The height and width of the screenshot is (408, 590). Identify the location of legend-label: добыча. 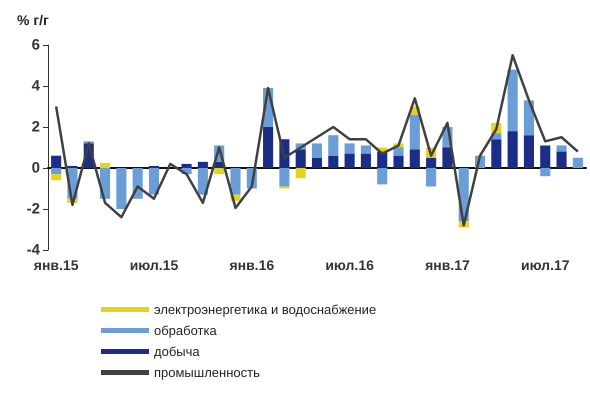
(177, 351).